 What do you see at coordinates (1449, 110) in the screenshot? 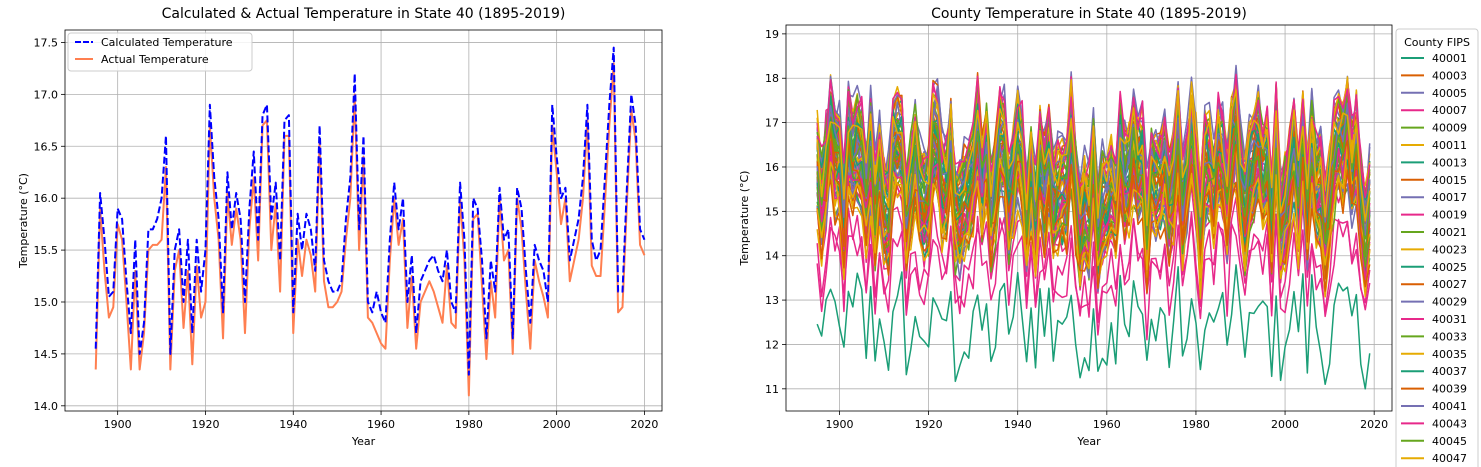
I see `legend-label: 40007` at bounding box center [1449, 110].